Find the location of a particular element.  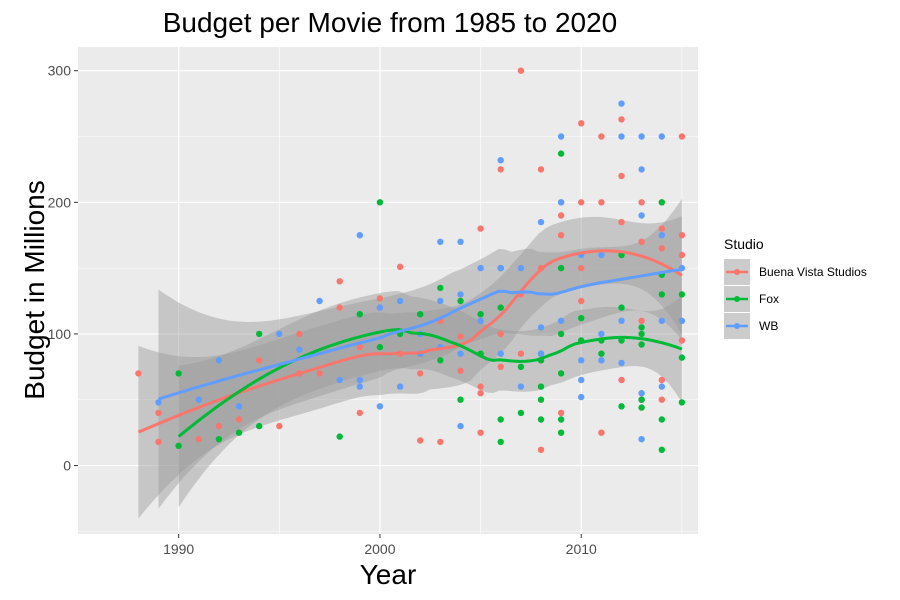

y-tick-label: 0 is located at coordinates (67, 466).